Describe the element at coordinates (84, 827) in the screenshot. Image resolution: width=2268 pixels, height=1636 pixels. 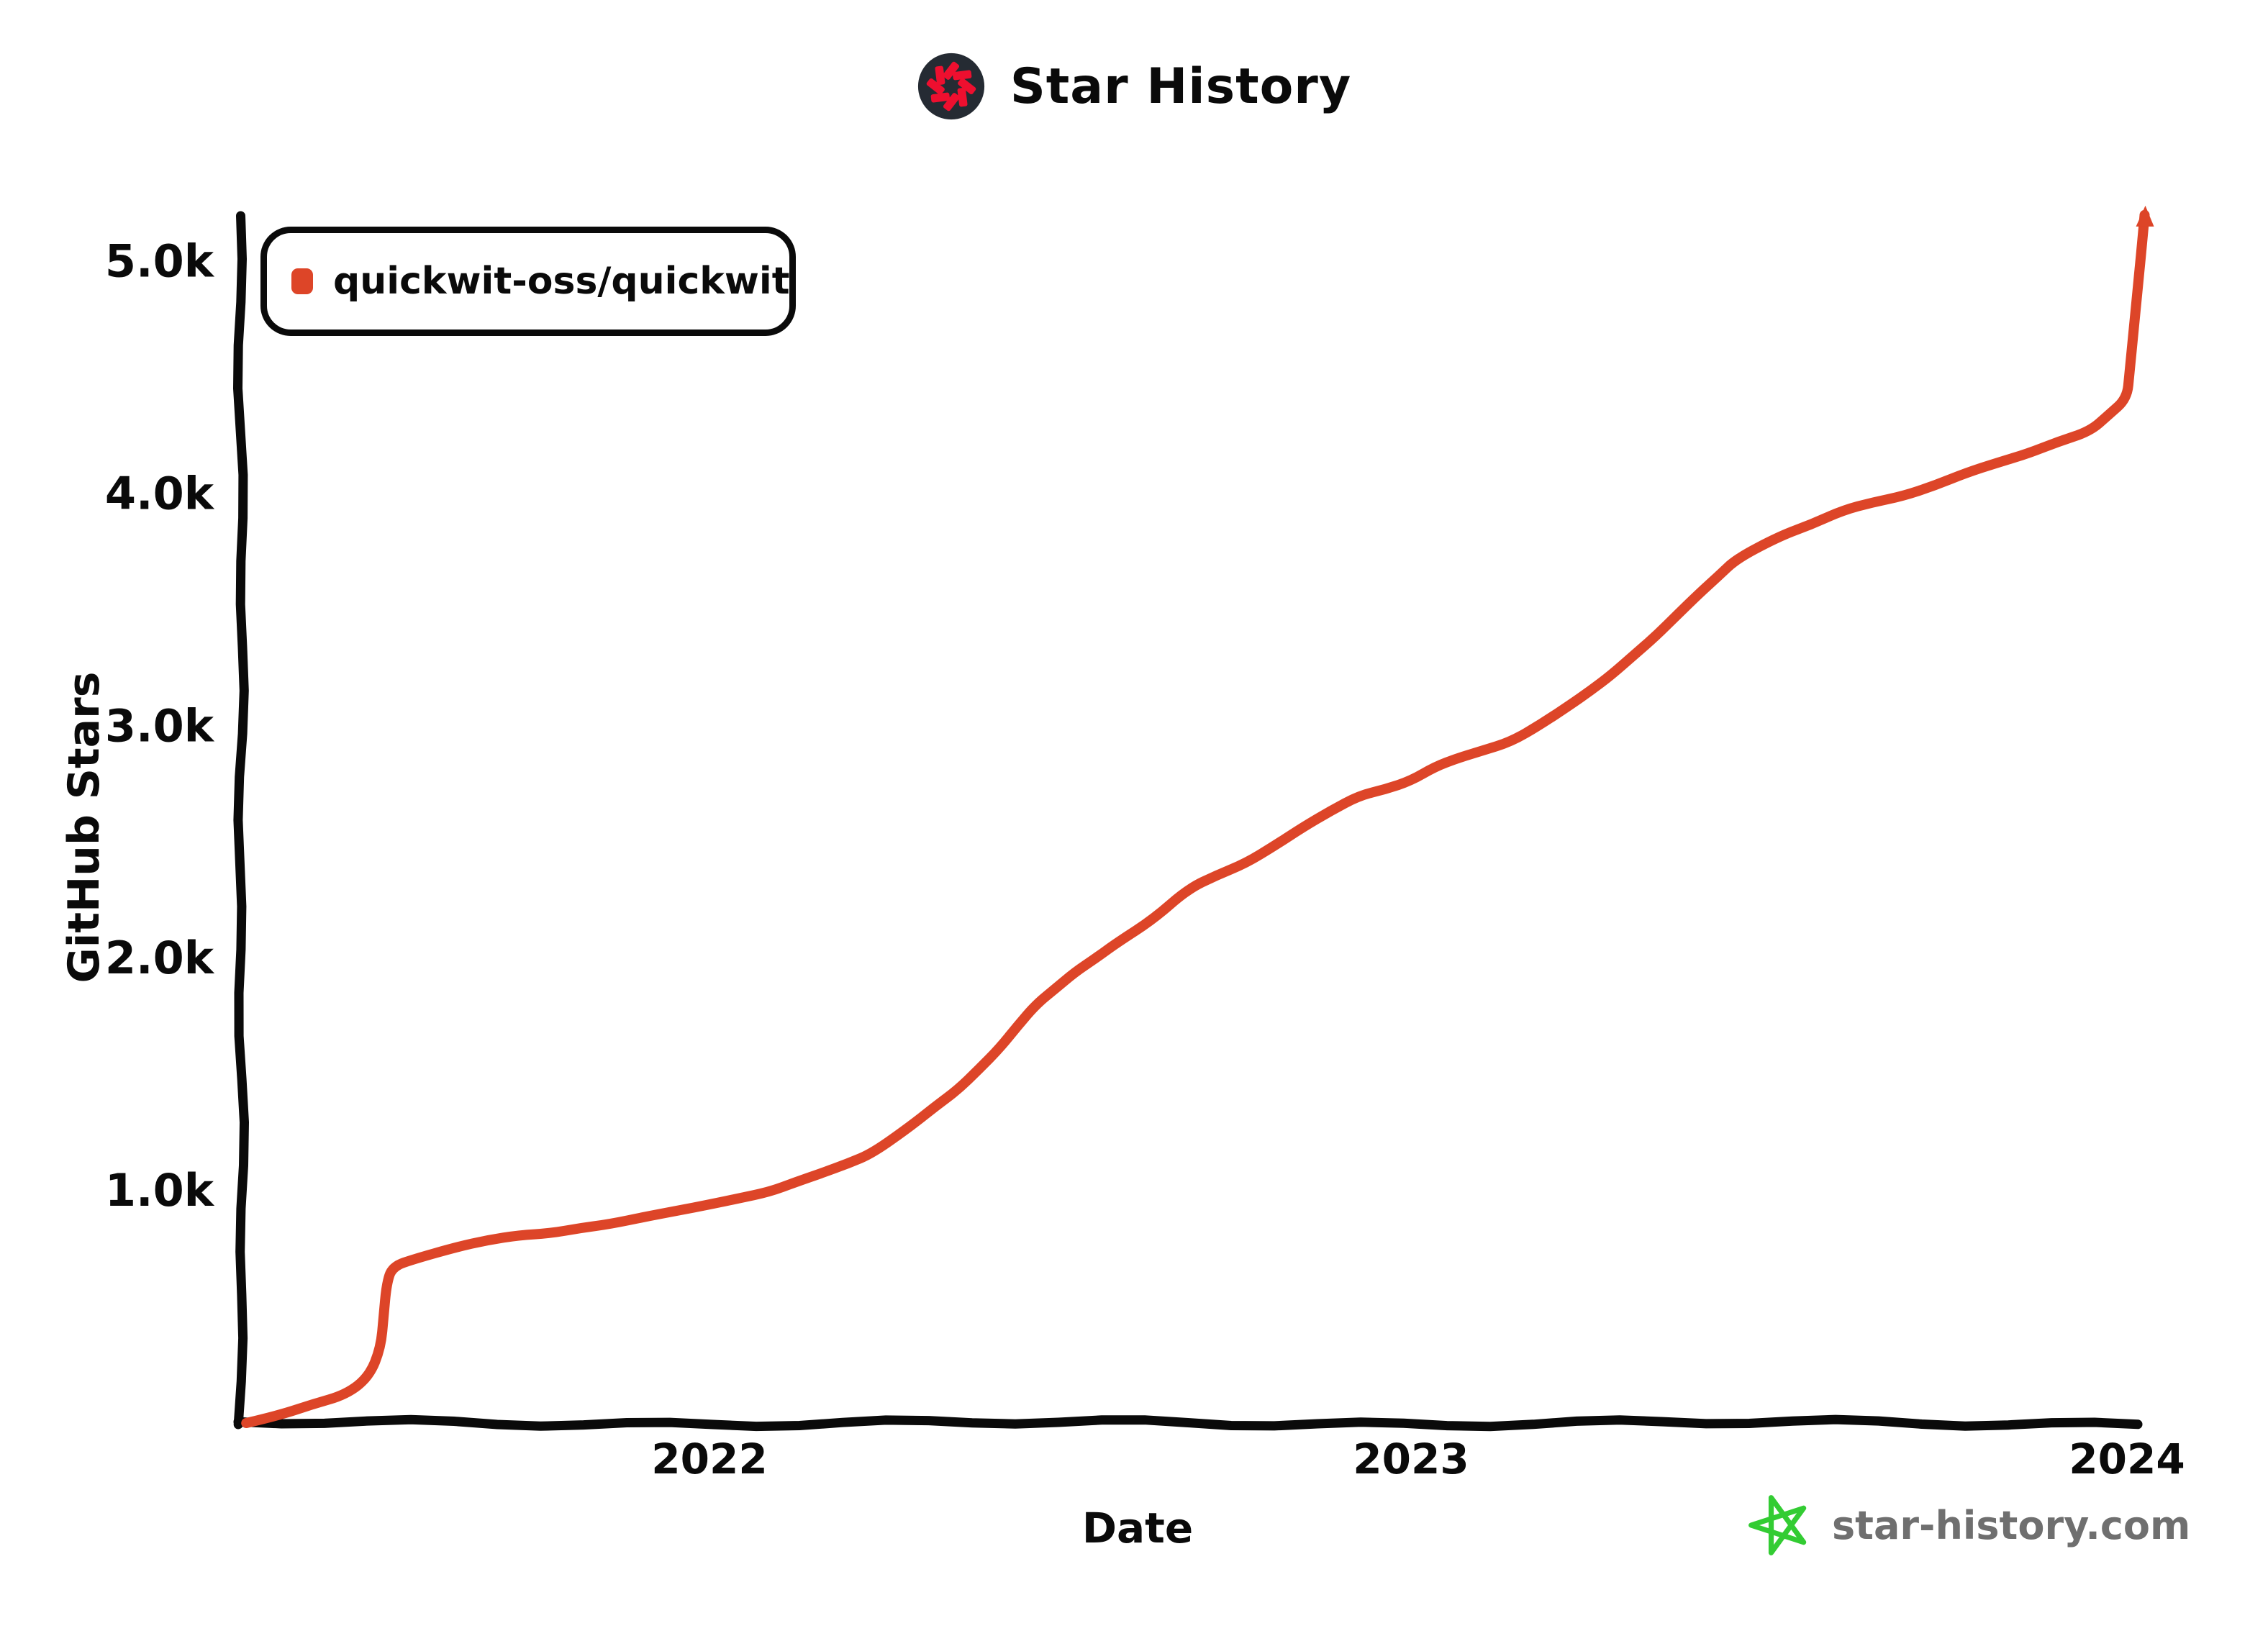
I see `y-axis-title: GitHub Stars` at that location.